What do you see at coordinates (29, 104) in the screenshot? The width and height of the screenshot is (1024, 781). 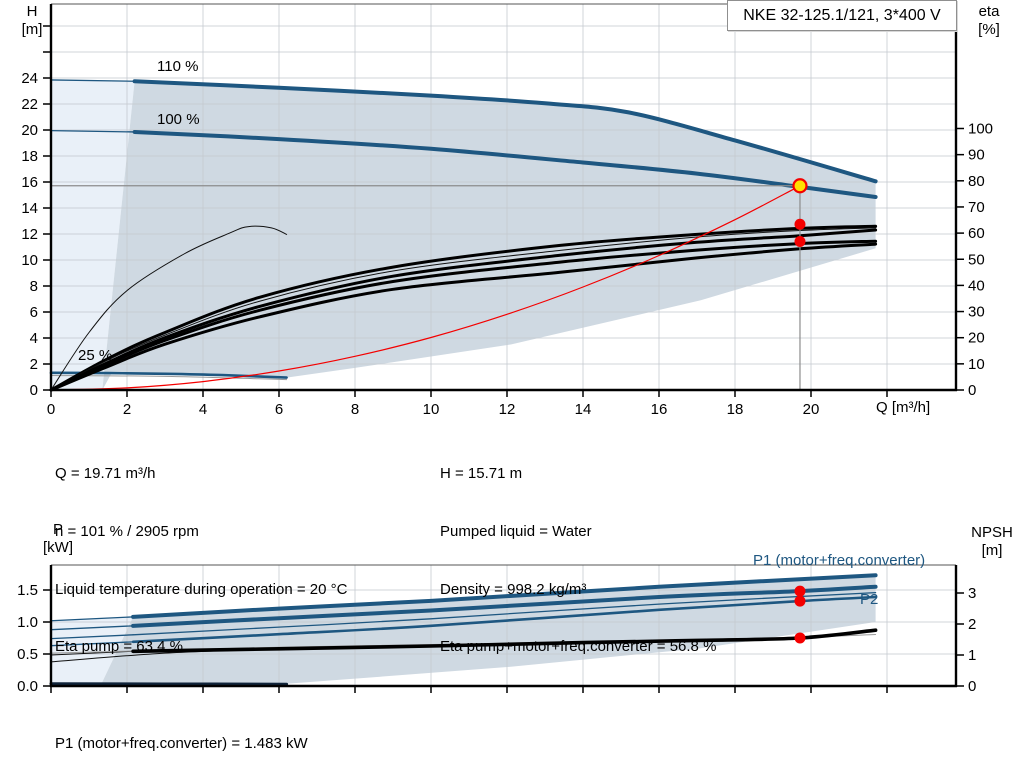 I see `tick-label-left: 22` at bounding box center [29, 104].